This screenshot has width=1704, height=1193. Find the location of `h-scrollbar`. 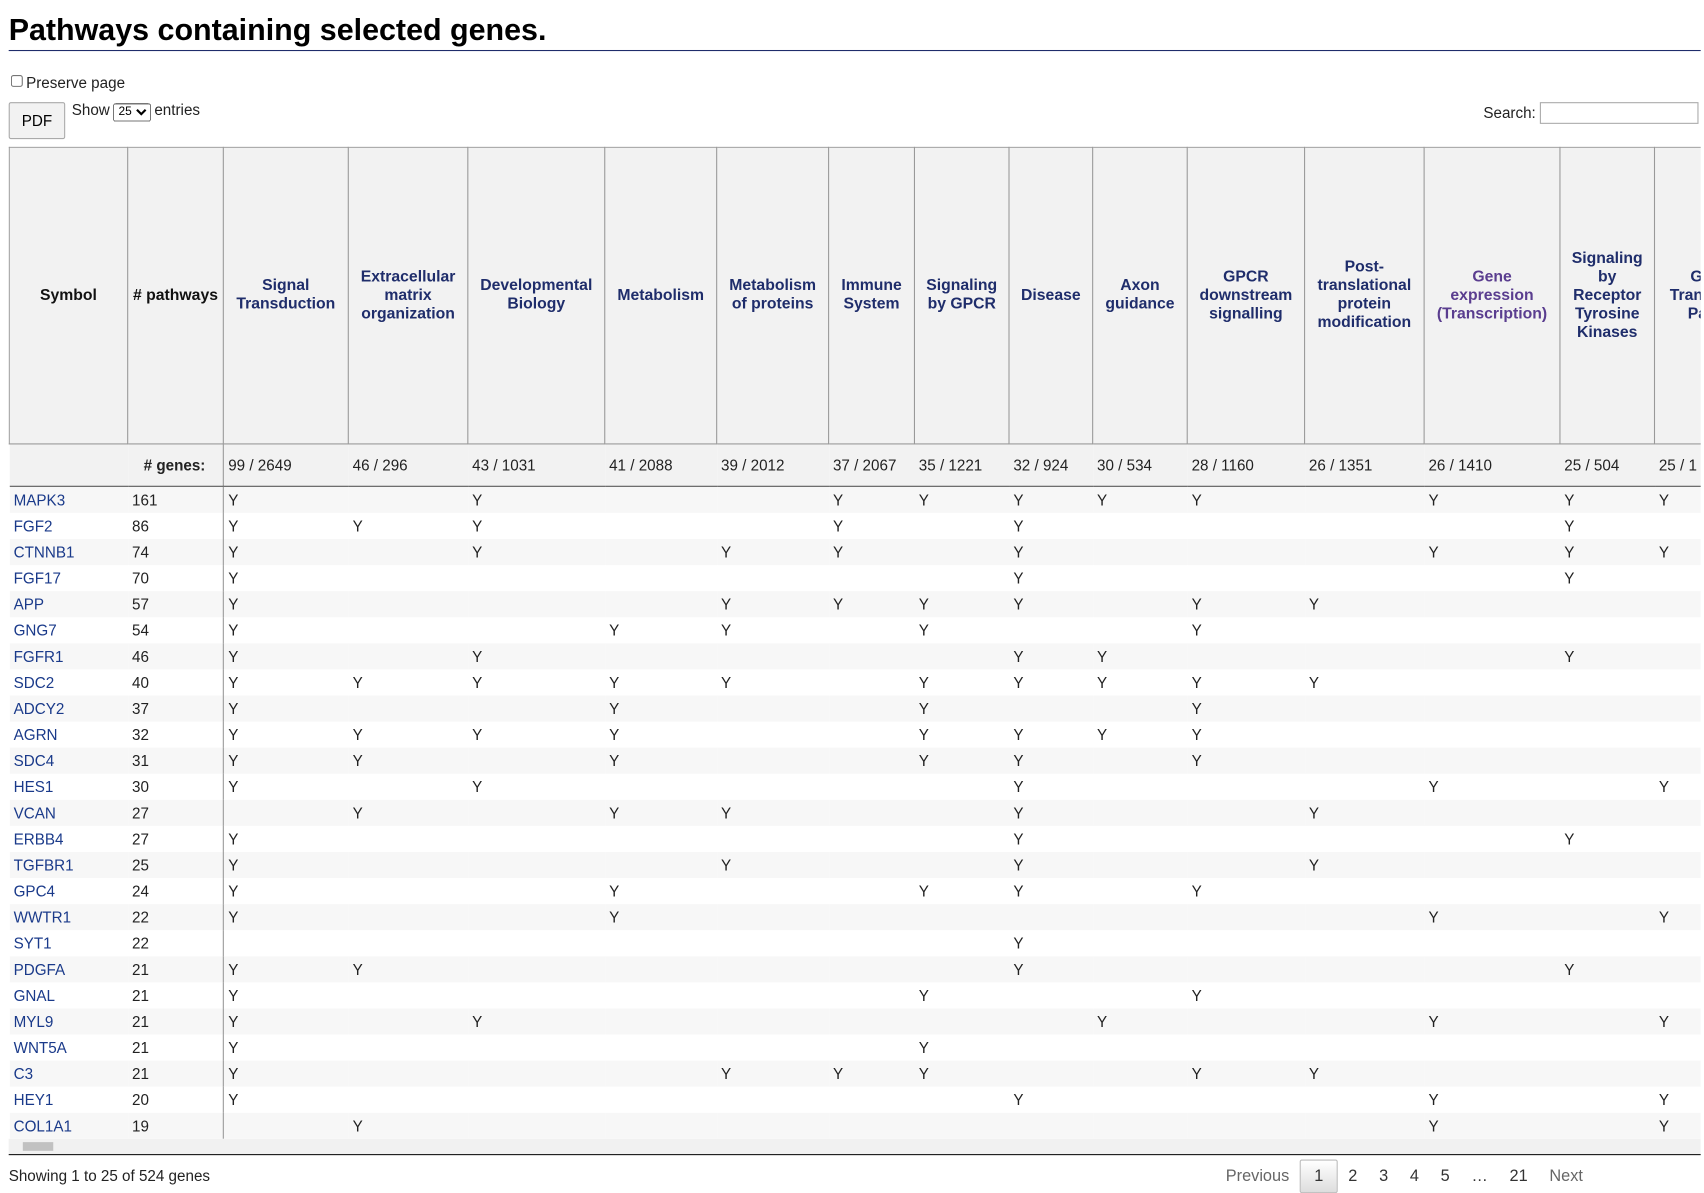

h-scrollbar is located at coordinates (854, 1146).